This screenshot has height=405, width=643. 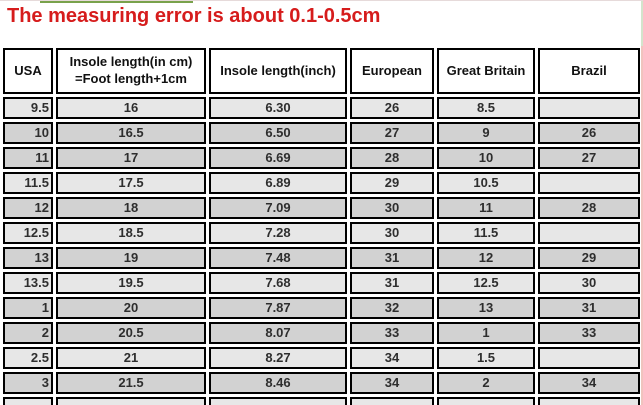 What do you see at coordinates (589, 158) in the screenshot?
I see `cell-brazil: 27` at bounding box center [589, 158].